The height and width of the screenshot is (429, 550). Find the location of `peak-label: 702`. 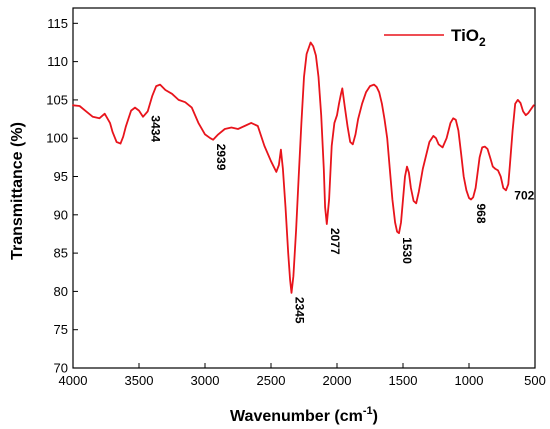

peak-label: 702 is located at coordinates (524, 195).